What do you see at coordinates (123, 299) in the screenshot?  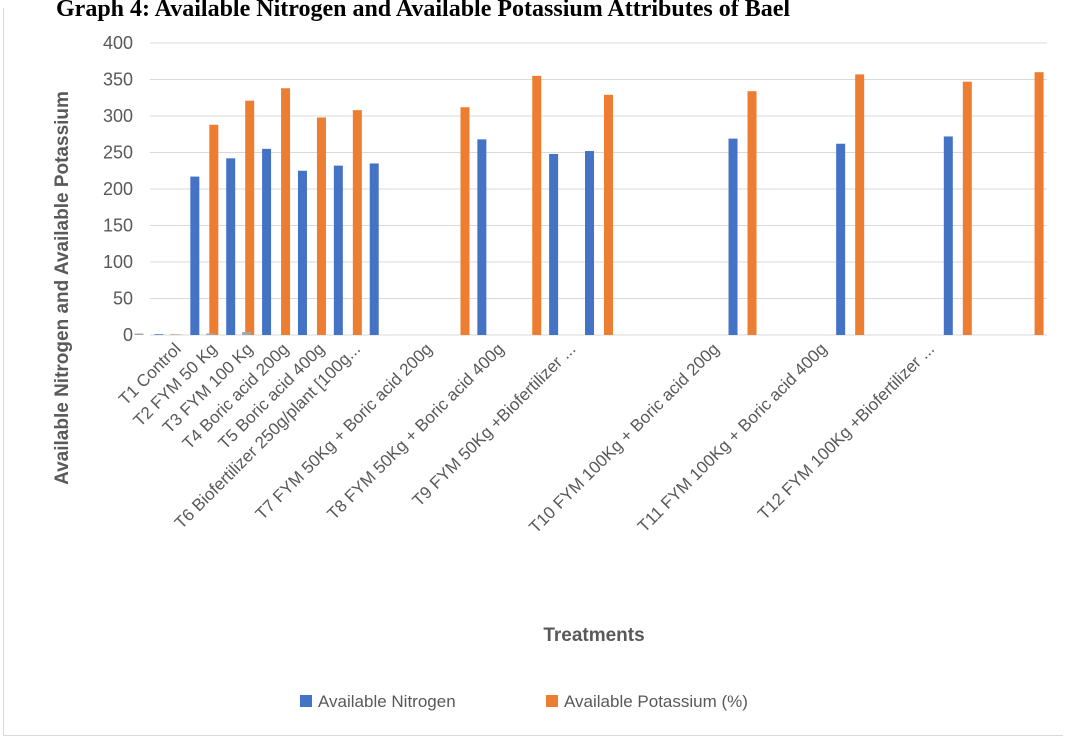 I see `y-tick-label: 50` at bounding box center [123, 299].